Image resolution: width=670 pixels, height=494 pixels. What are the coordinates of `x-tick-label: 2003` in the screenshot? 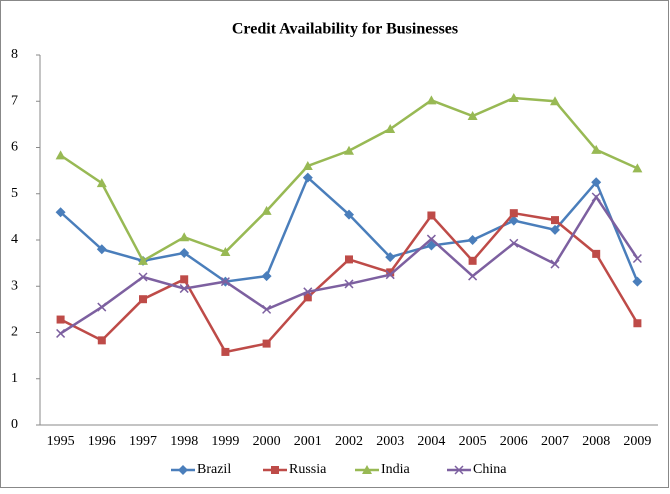 It's located at (390, 441).